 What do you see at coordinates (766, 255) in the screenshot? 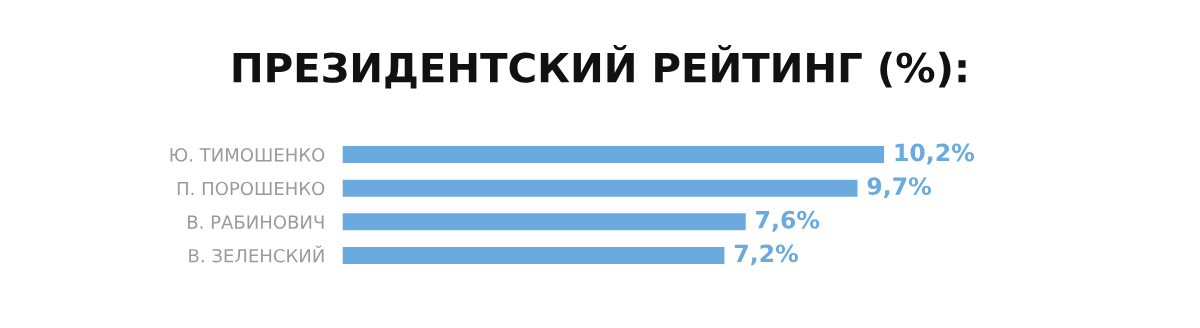
I see `data-label: 7,2%` at bounding box center [766, 255].